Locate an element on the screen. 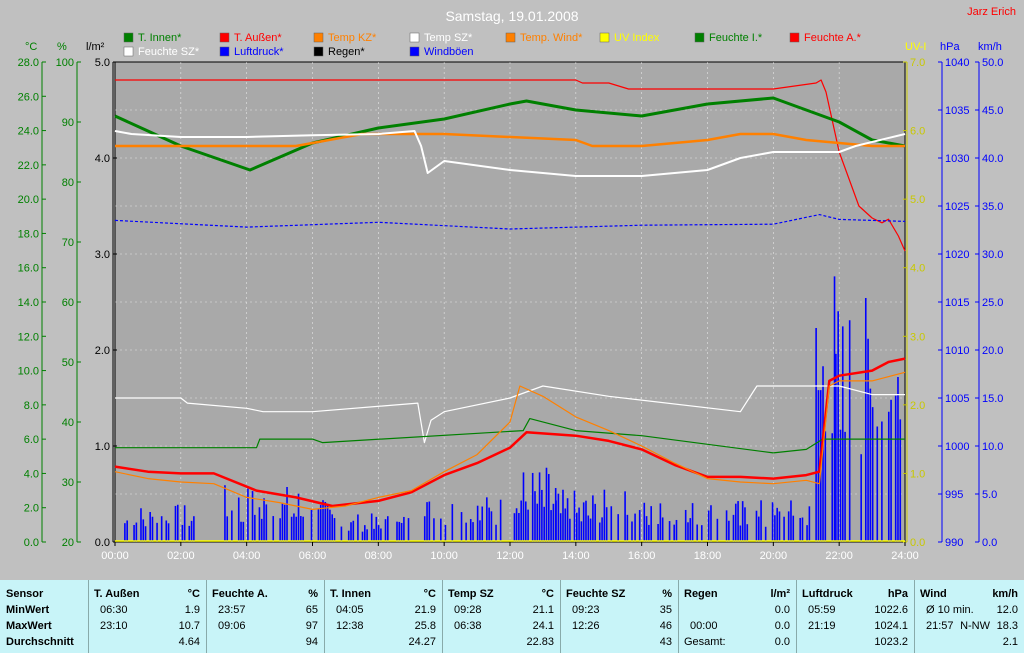 The image size is (1024, 653). stats-column-unit: % is located at coordinates (313, 594).